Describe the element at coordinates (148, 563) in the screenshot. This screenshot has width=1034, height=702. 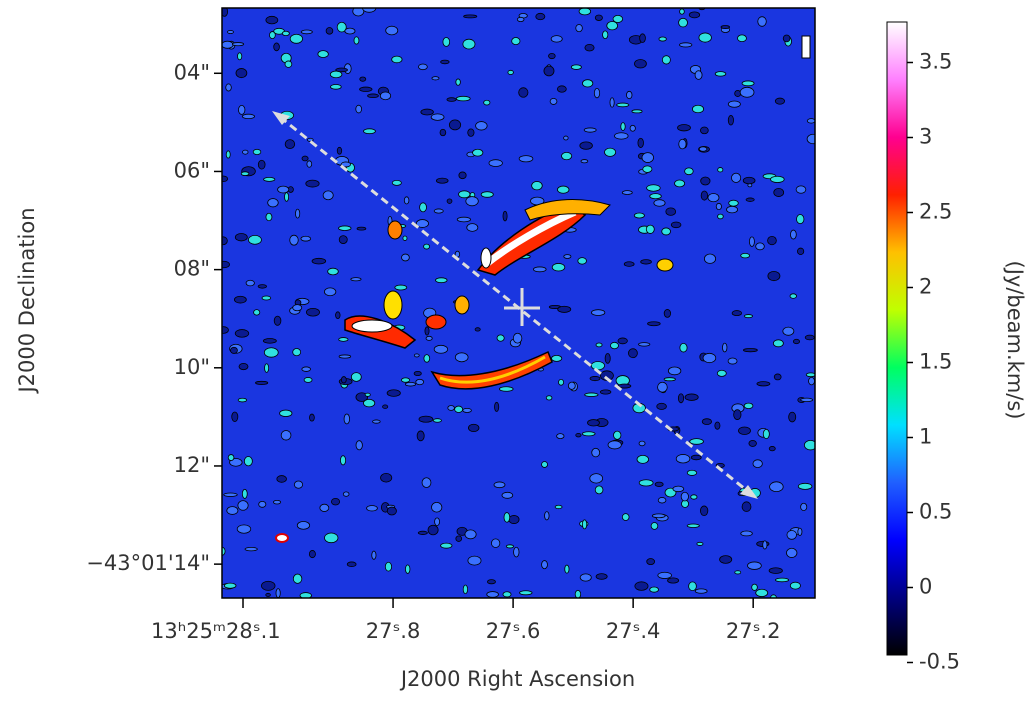
I see `y-tick-label: −43°01'14"` at that location.